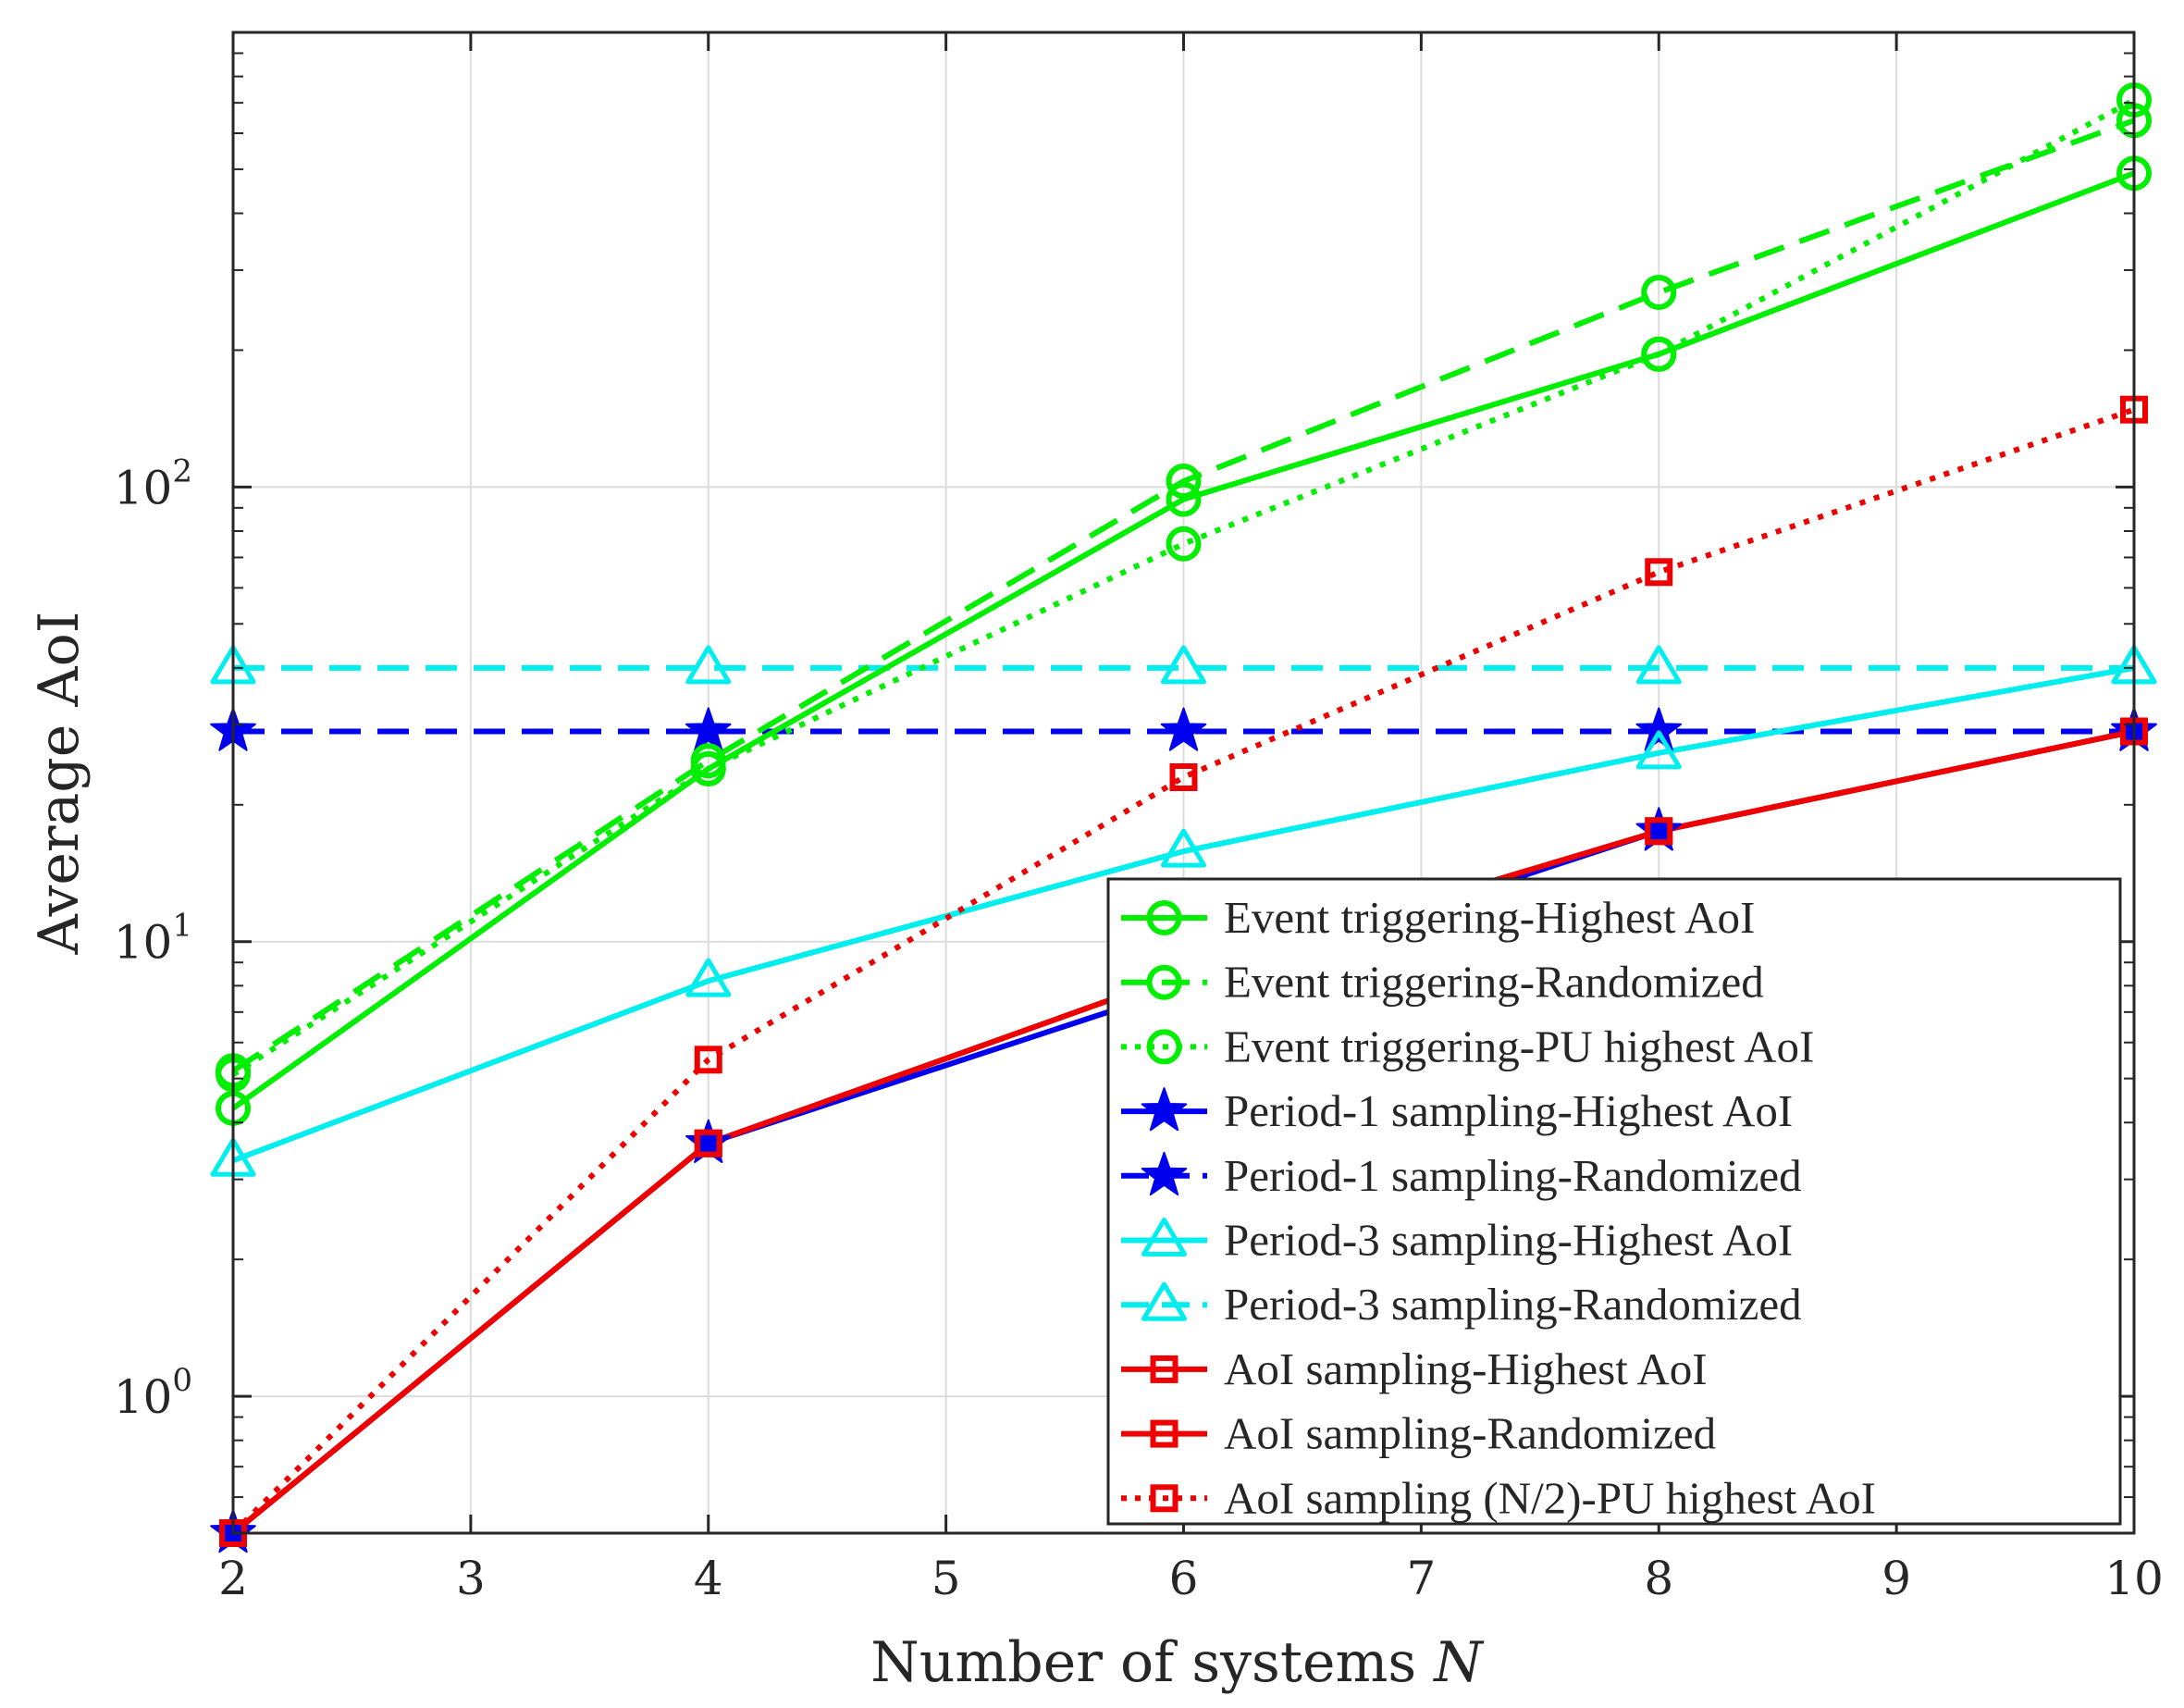 The height and width of the screenshot is (1708, 2184). What do you see at coordinates (1470, 1433) in the screenshot?
I see `legend-label: AoI sampling-Randomized` at bounding box center [1470, 1433].